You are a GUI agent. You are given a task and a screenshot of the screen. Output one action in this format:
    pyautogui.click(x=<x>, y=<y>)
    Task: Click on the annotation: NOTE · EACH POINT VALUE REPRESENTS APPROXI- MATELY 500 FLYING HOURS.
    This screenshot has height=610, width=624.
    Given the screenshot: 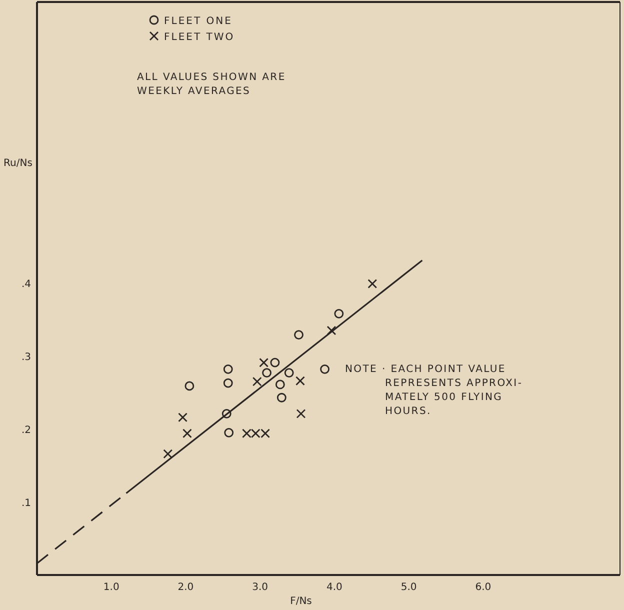 What is the action you would take?
    pyautogui.click(x=434, y=390)
    